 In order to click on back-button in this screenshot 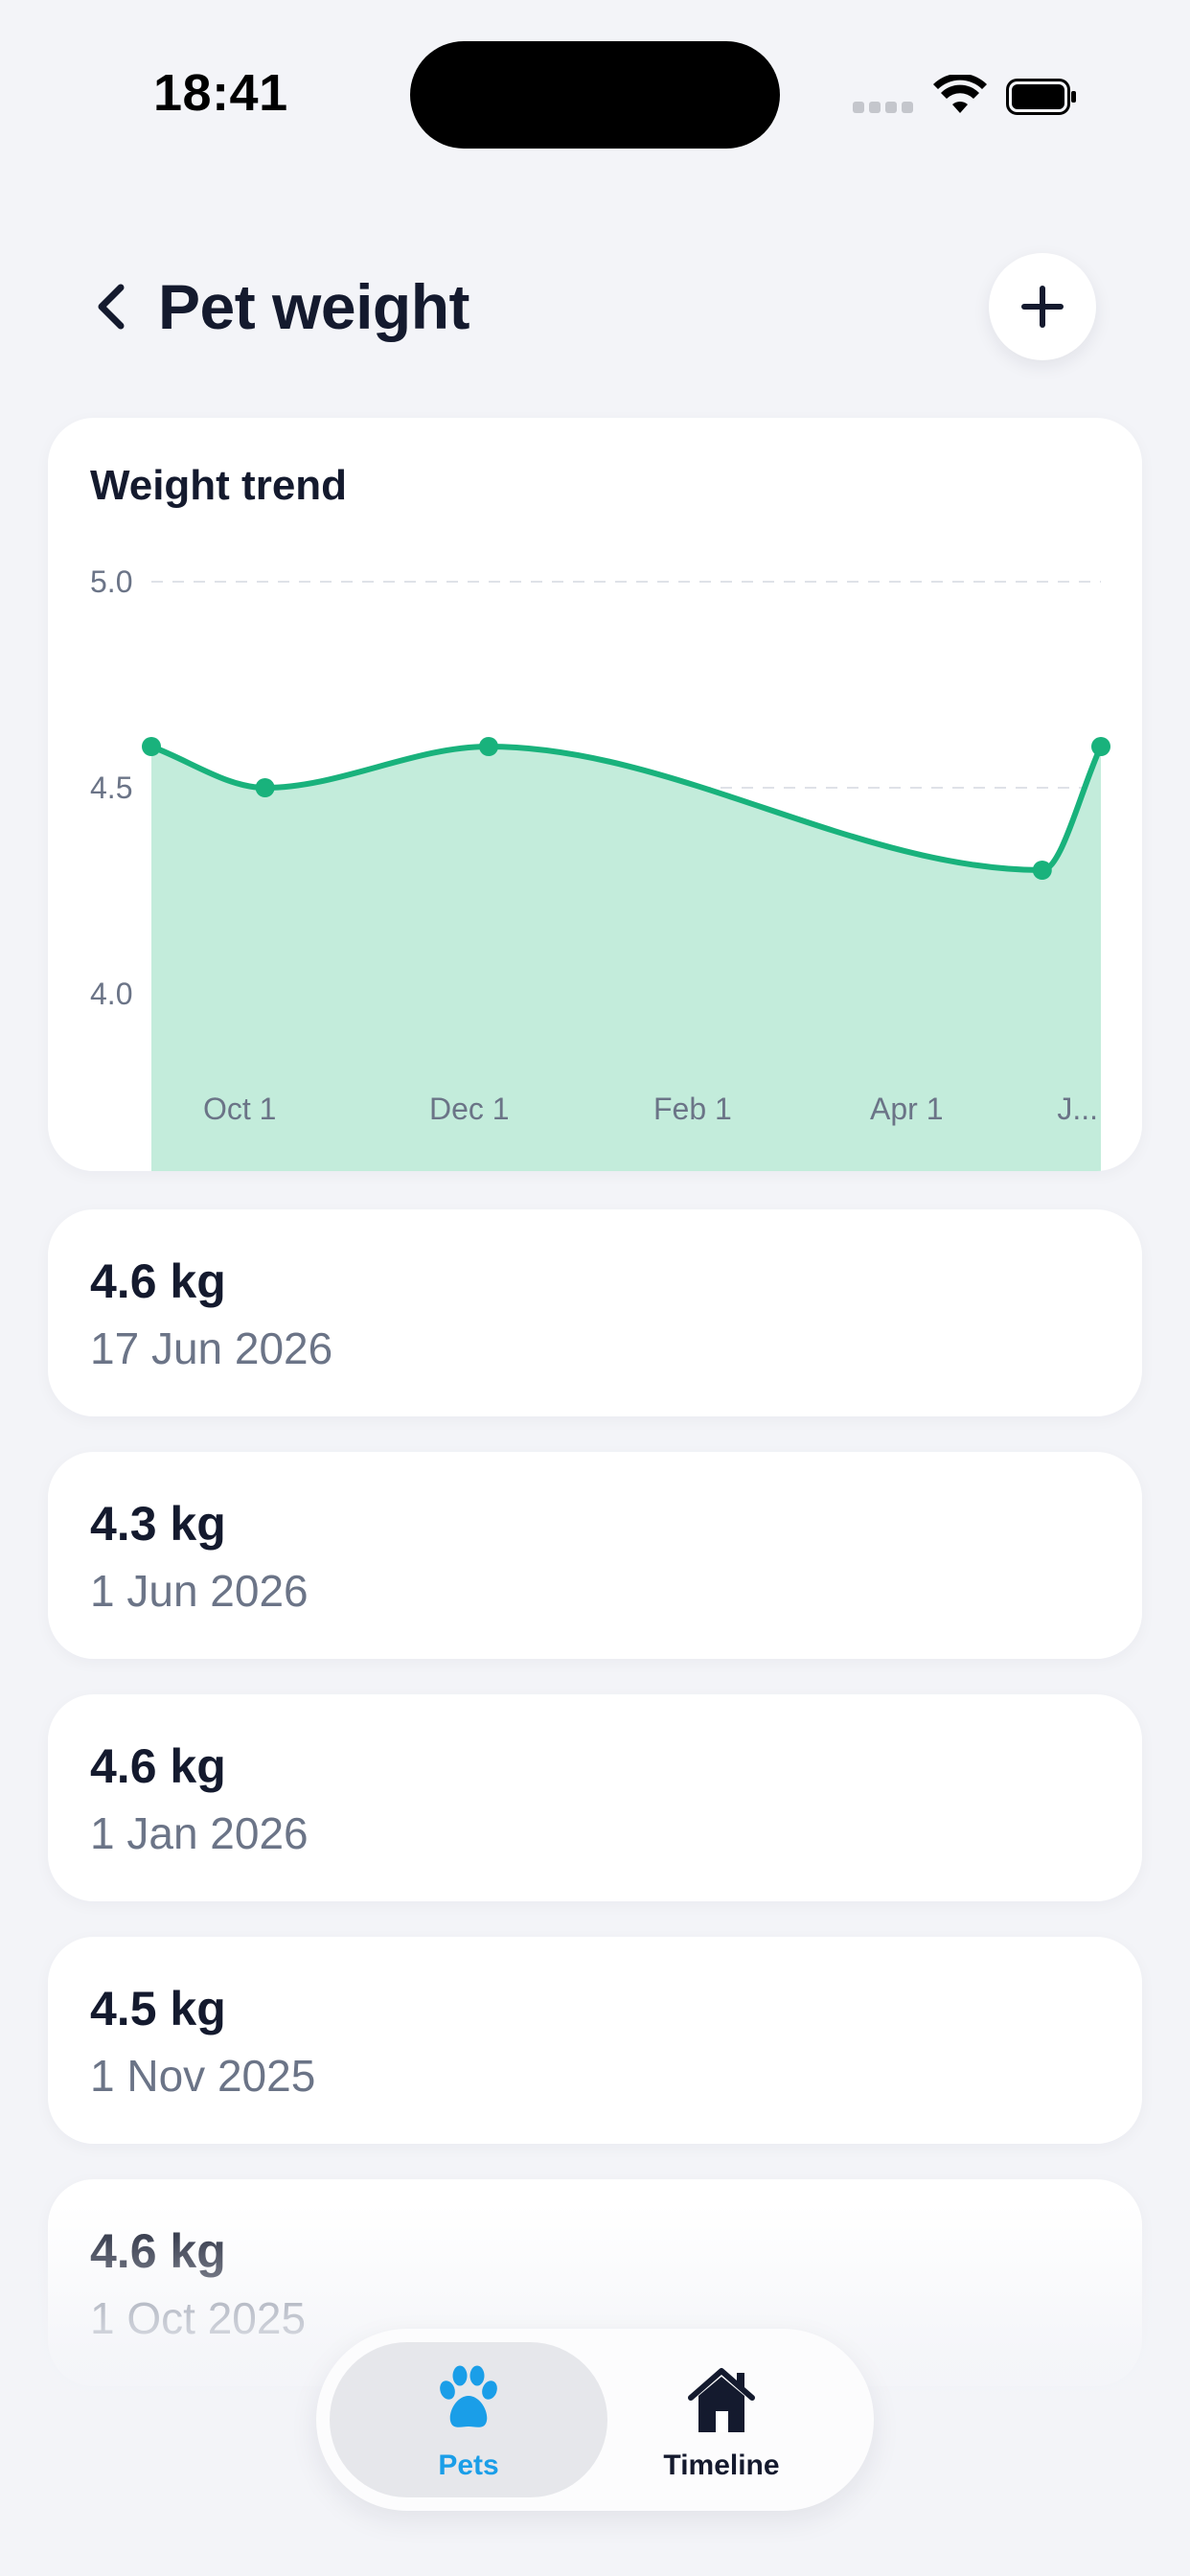, I will do `click(112, 306)`.